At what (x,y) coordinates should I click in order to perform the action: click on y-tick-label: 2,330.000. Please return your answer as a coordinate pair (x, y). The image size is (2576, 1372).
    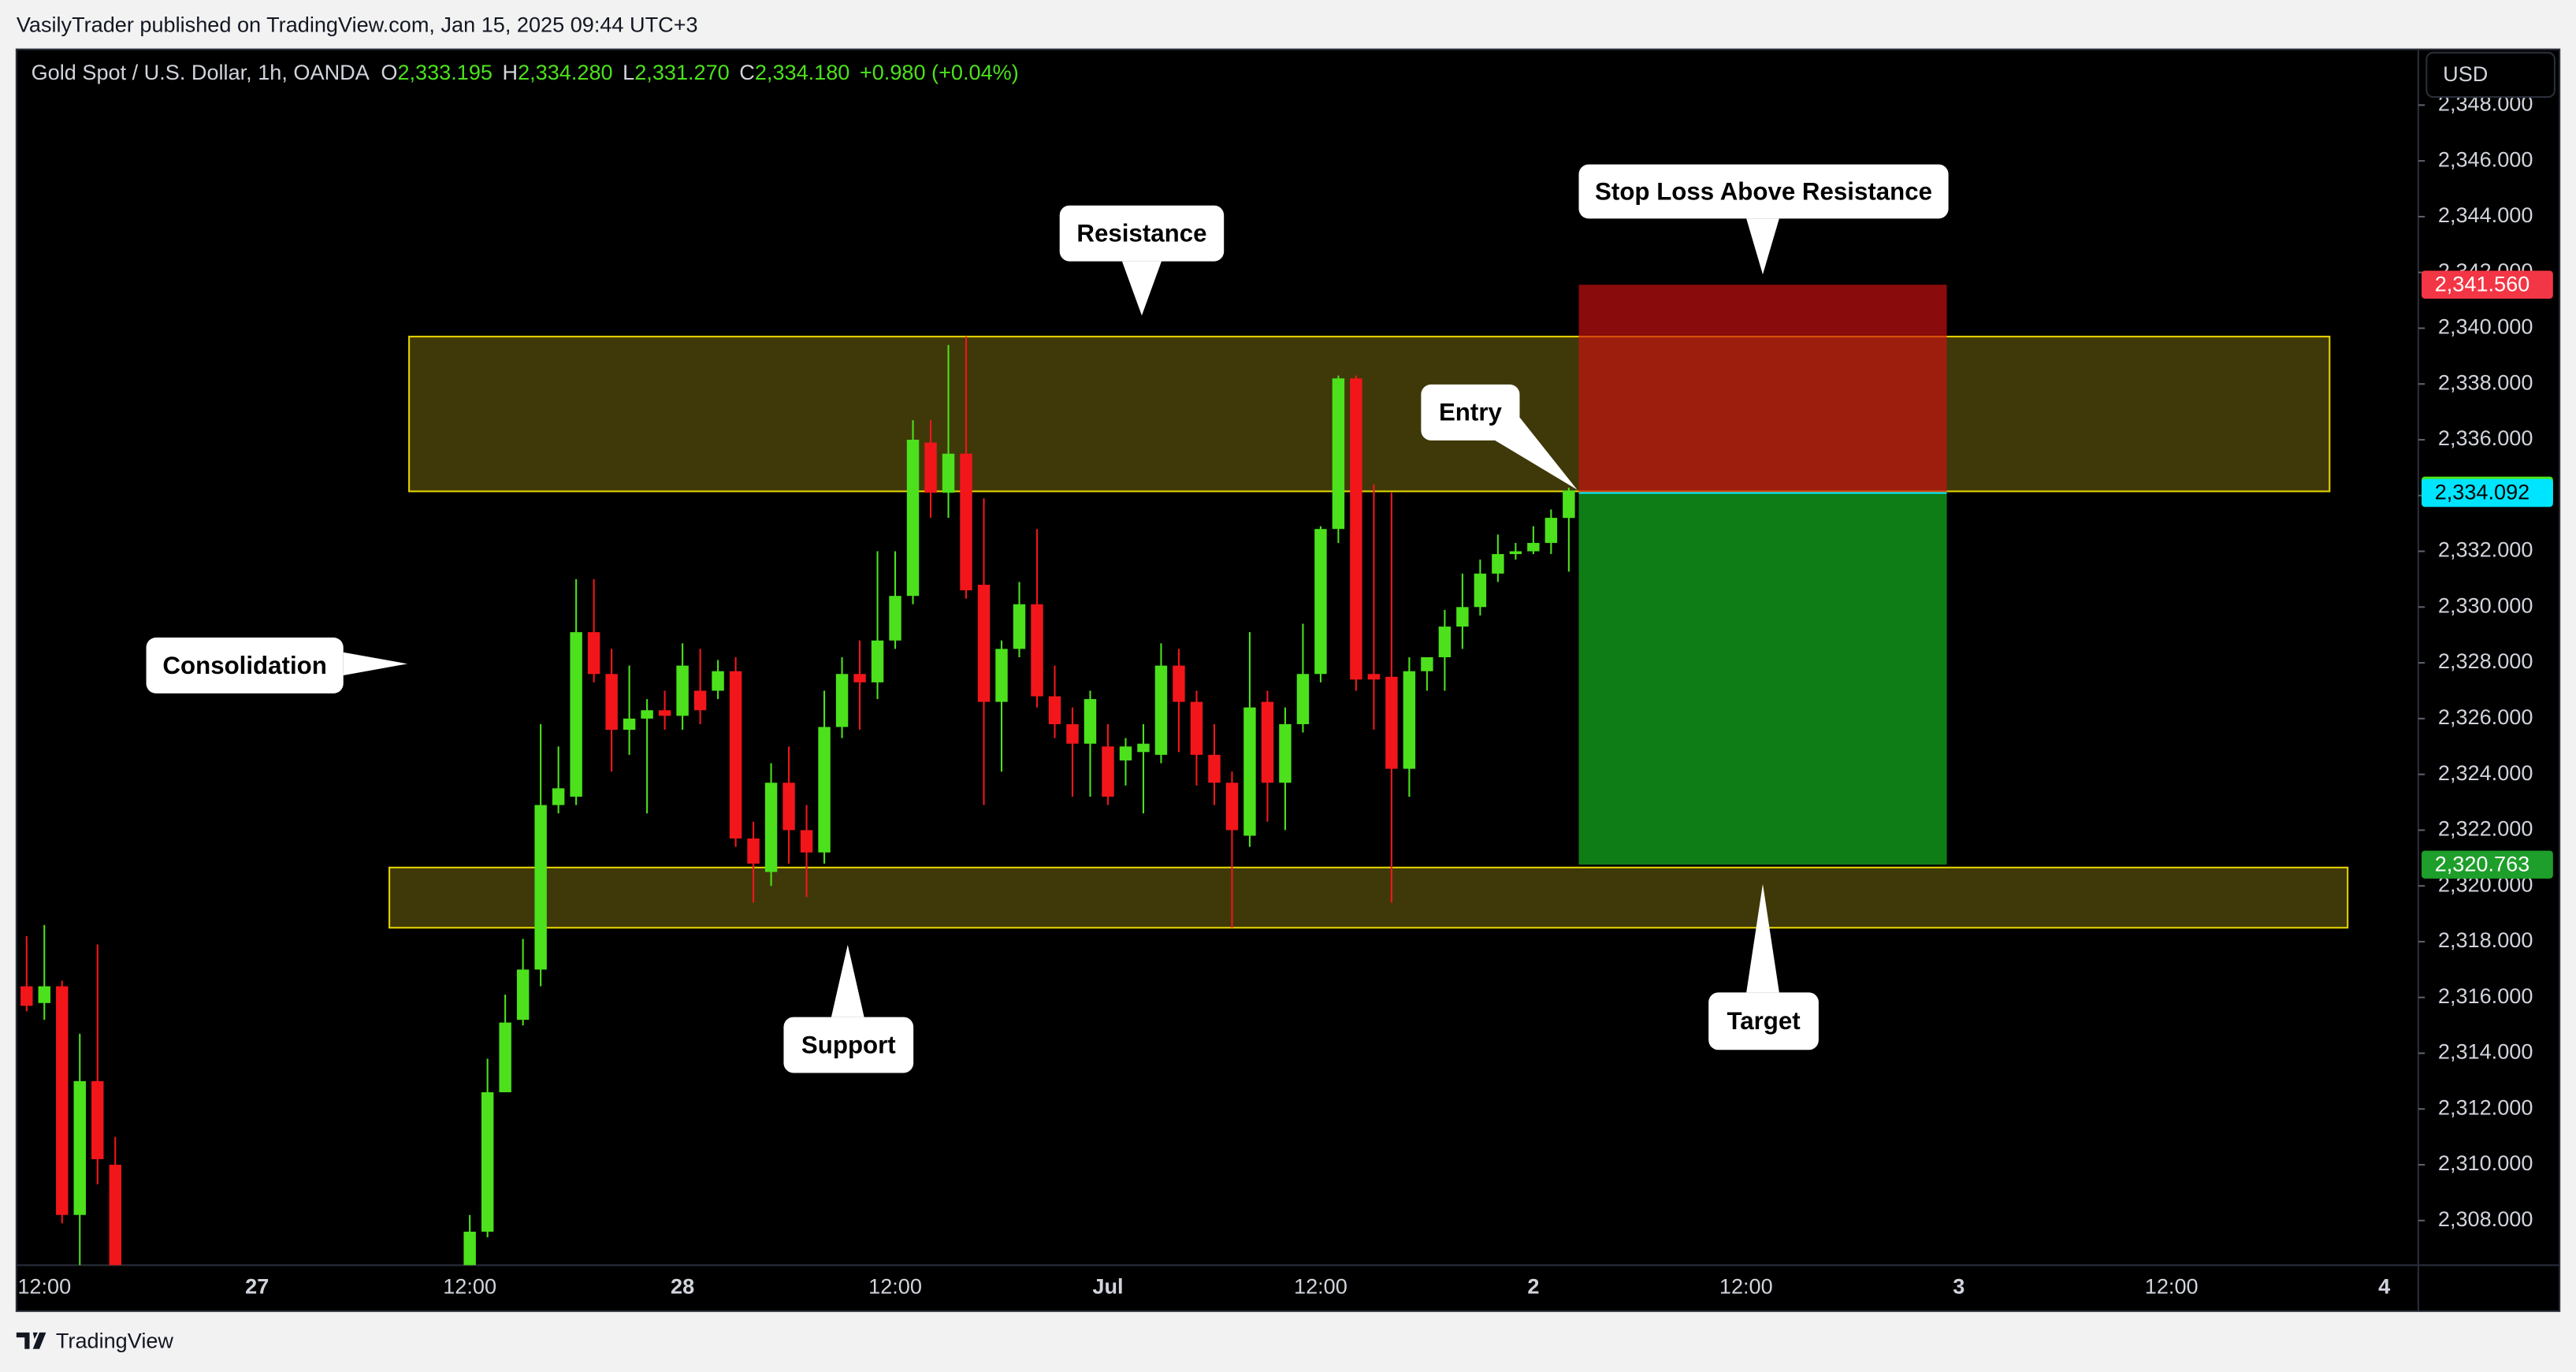
    Looking at the image, I should click on (2485, 605).